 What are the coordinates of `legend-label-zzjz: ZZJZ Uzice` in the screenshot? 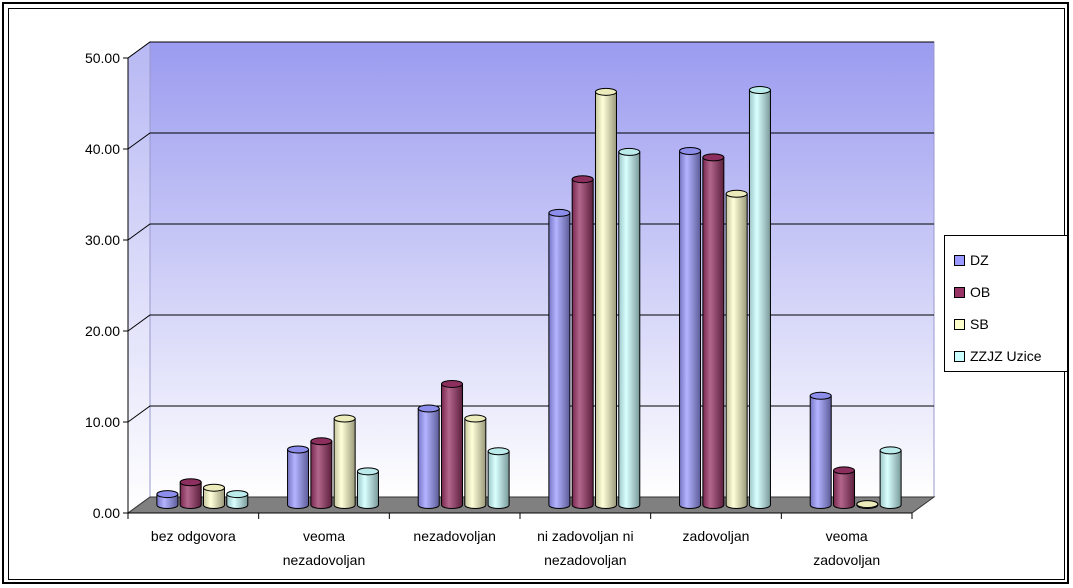 It's located at (1006, 356).